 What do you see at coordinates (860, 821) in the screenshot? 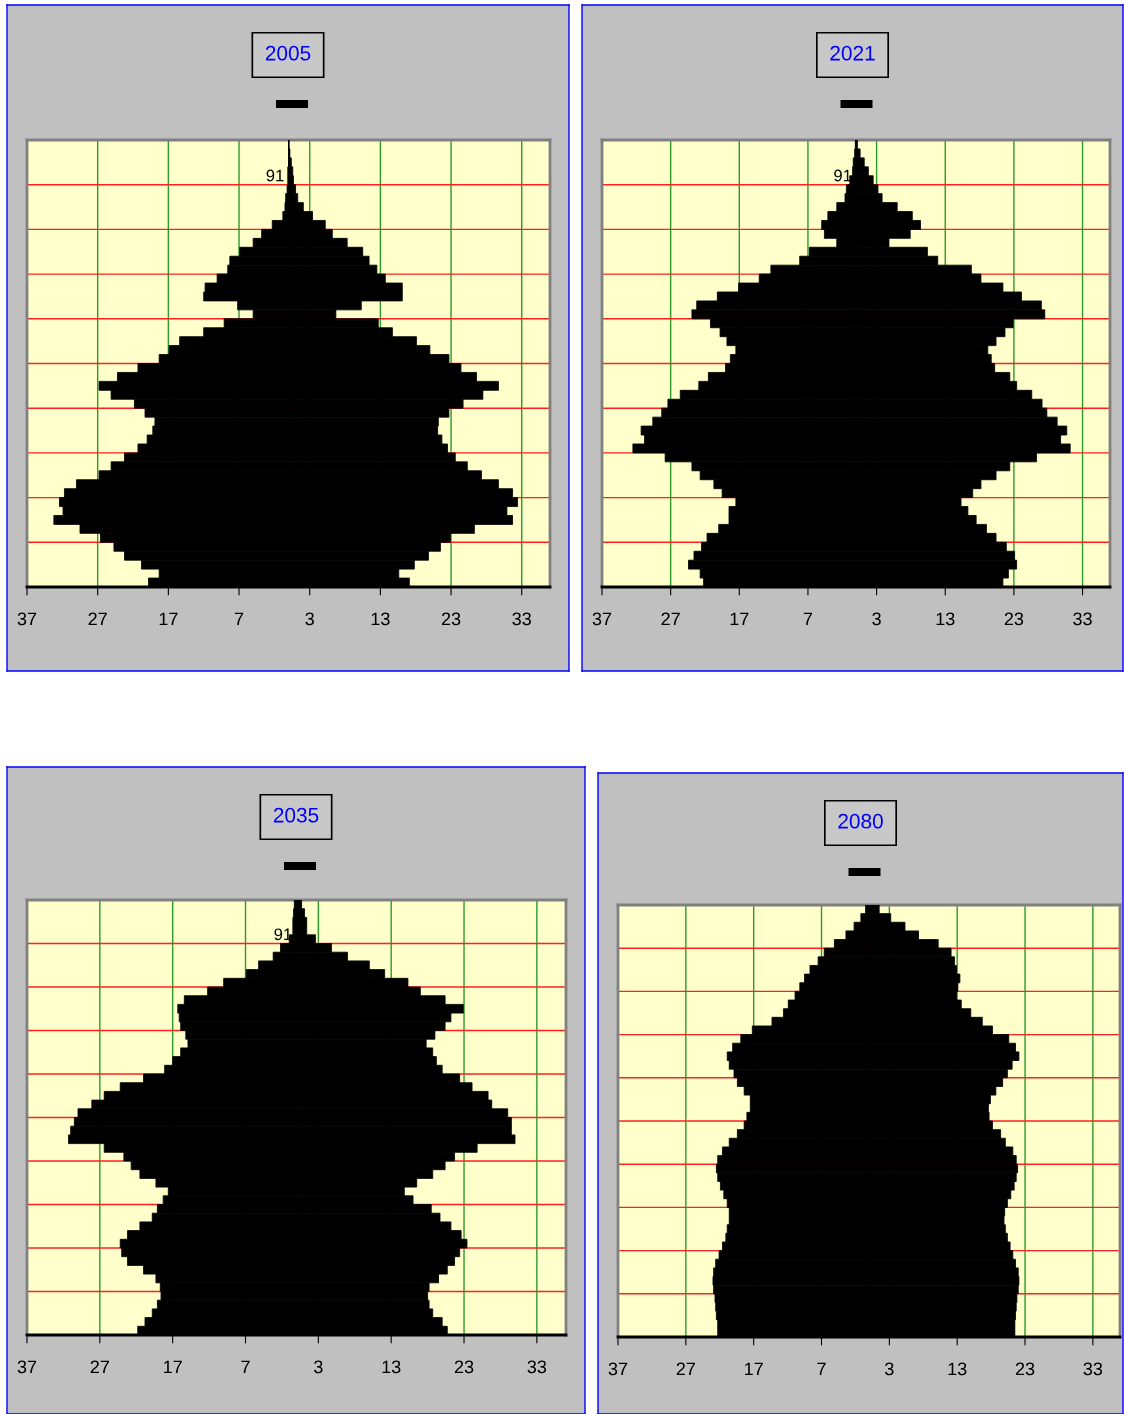
I see `chart-title: 2080` at bounding box center [860, 821].